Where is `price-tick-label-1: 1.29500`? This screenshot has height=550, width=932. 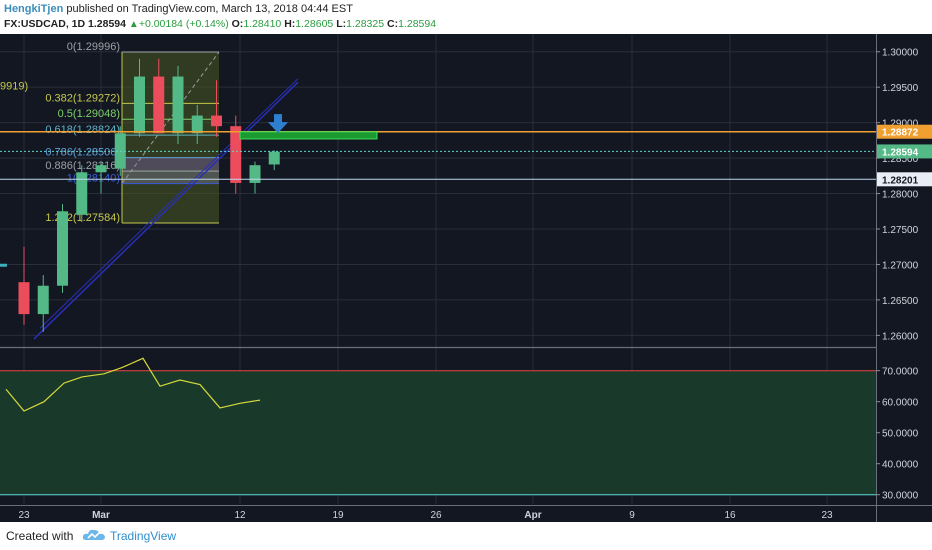 price-tick-label-1: 1.29500 is located at coordinates (900, 88).